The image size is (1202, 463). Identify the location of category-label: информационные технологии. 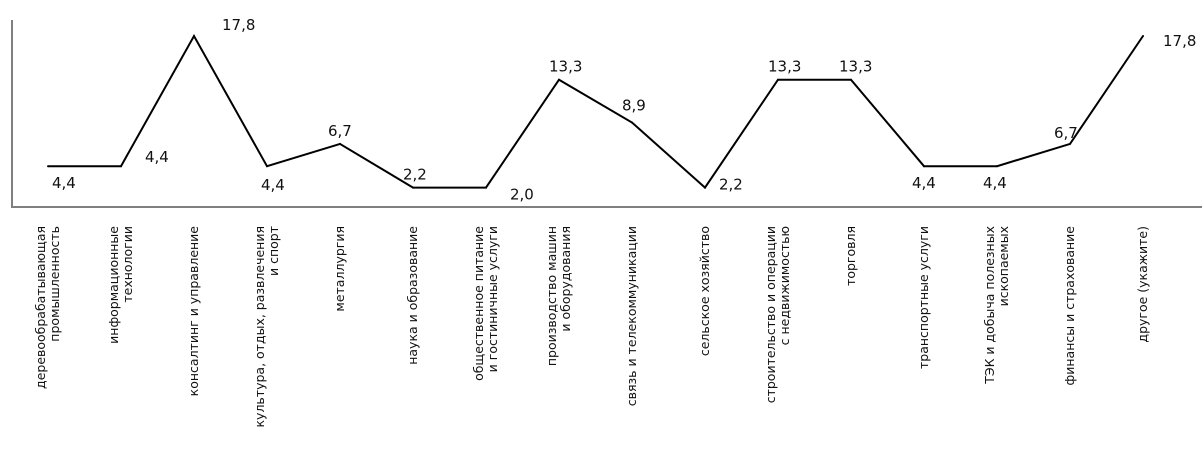
(120, 285).